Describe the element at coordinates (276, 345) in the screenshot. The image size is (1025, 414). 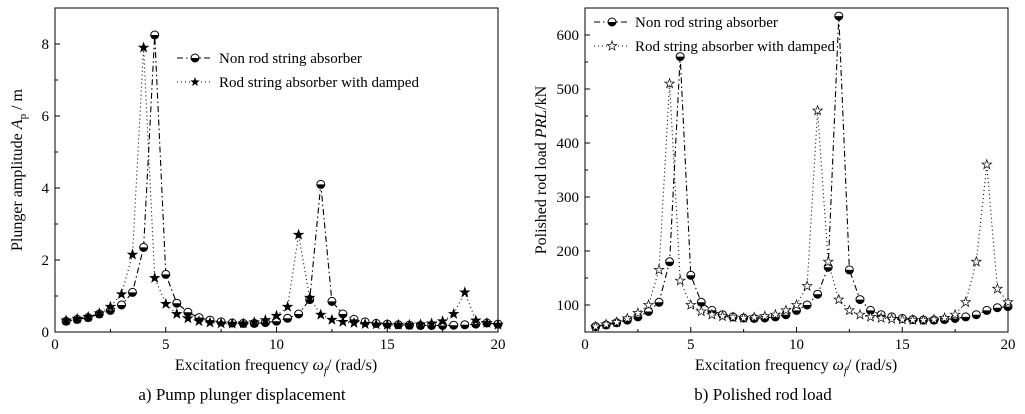
I see `panel-a-xtick-label: 10` at that location.